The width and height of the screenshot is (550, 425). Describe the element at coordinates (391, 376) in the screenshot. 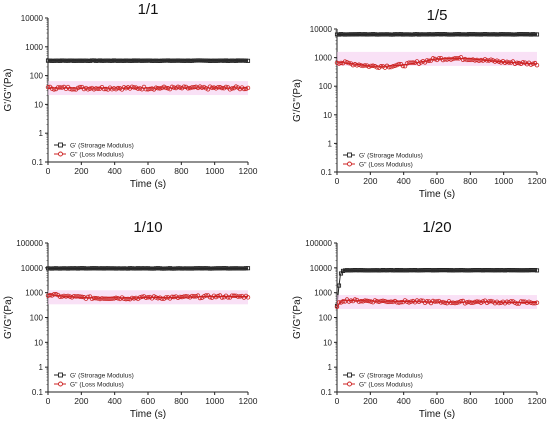

I see `legend-label: G' (Strorage Modulus)` at that location.